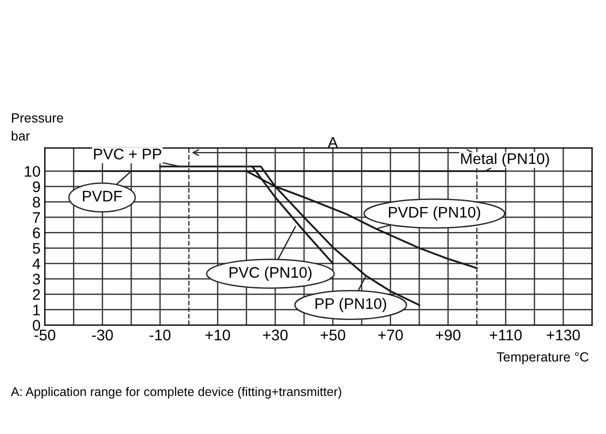 Image resolution: width=606 pixels, height=434 pixels. Describe the element at coordinates (271, 273) in the screenshot. I see `annotation: PVC (PN10)` at that location.